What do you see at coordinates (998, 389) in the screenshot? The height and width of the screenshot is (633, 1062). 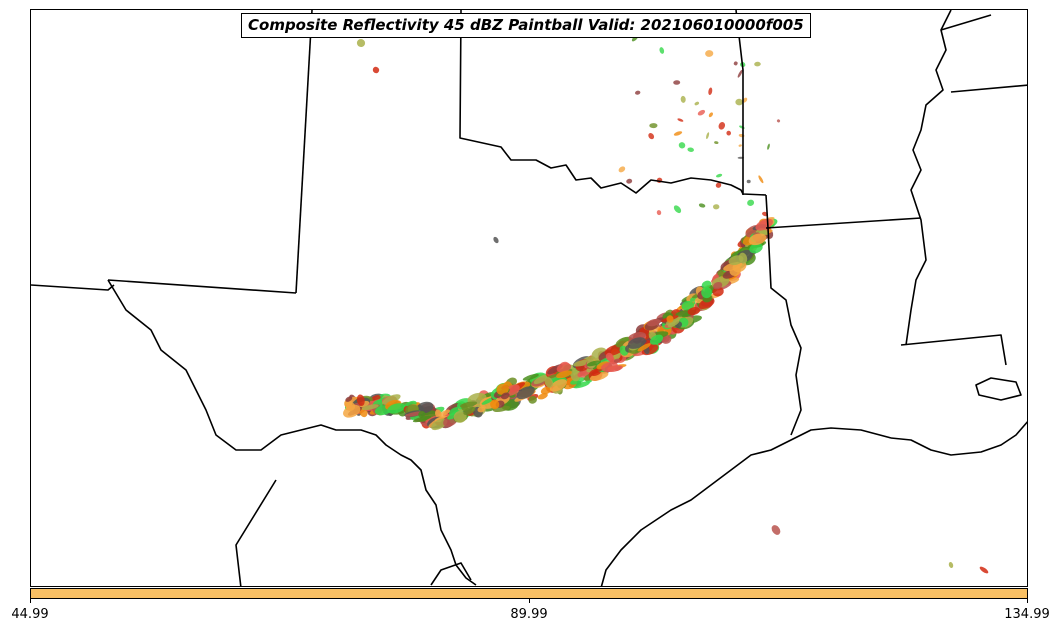 I see `lake-pontchartrain` at bounding box center [998, 389].